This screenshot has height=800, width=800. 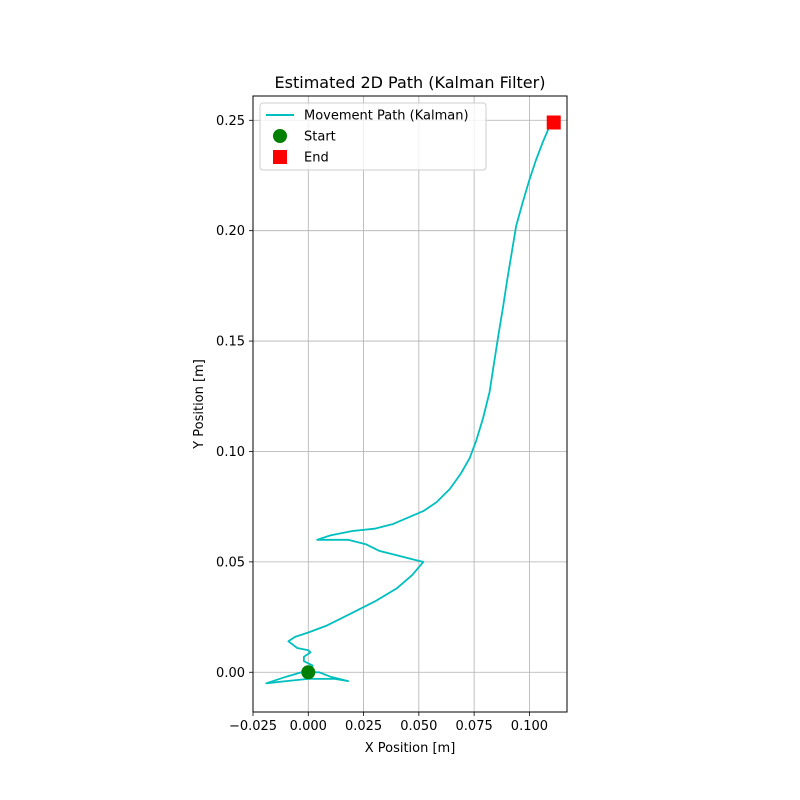 What do you see at coordinates (320, 137) in the screenshot?
I see `legend-label-start: Start` at bounding box center [320, 137].